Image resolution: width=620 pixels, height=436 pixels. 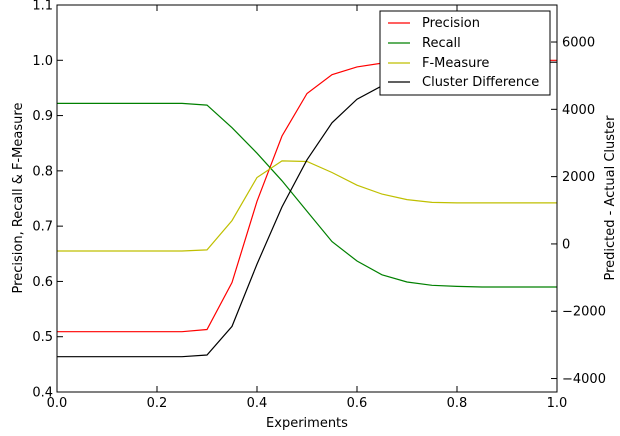 I want to click on y2-tick-label: 6000, so click(x=578, y=43).